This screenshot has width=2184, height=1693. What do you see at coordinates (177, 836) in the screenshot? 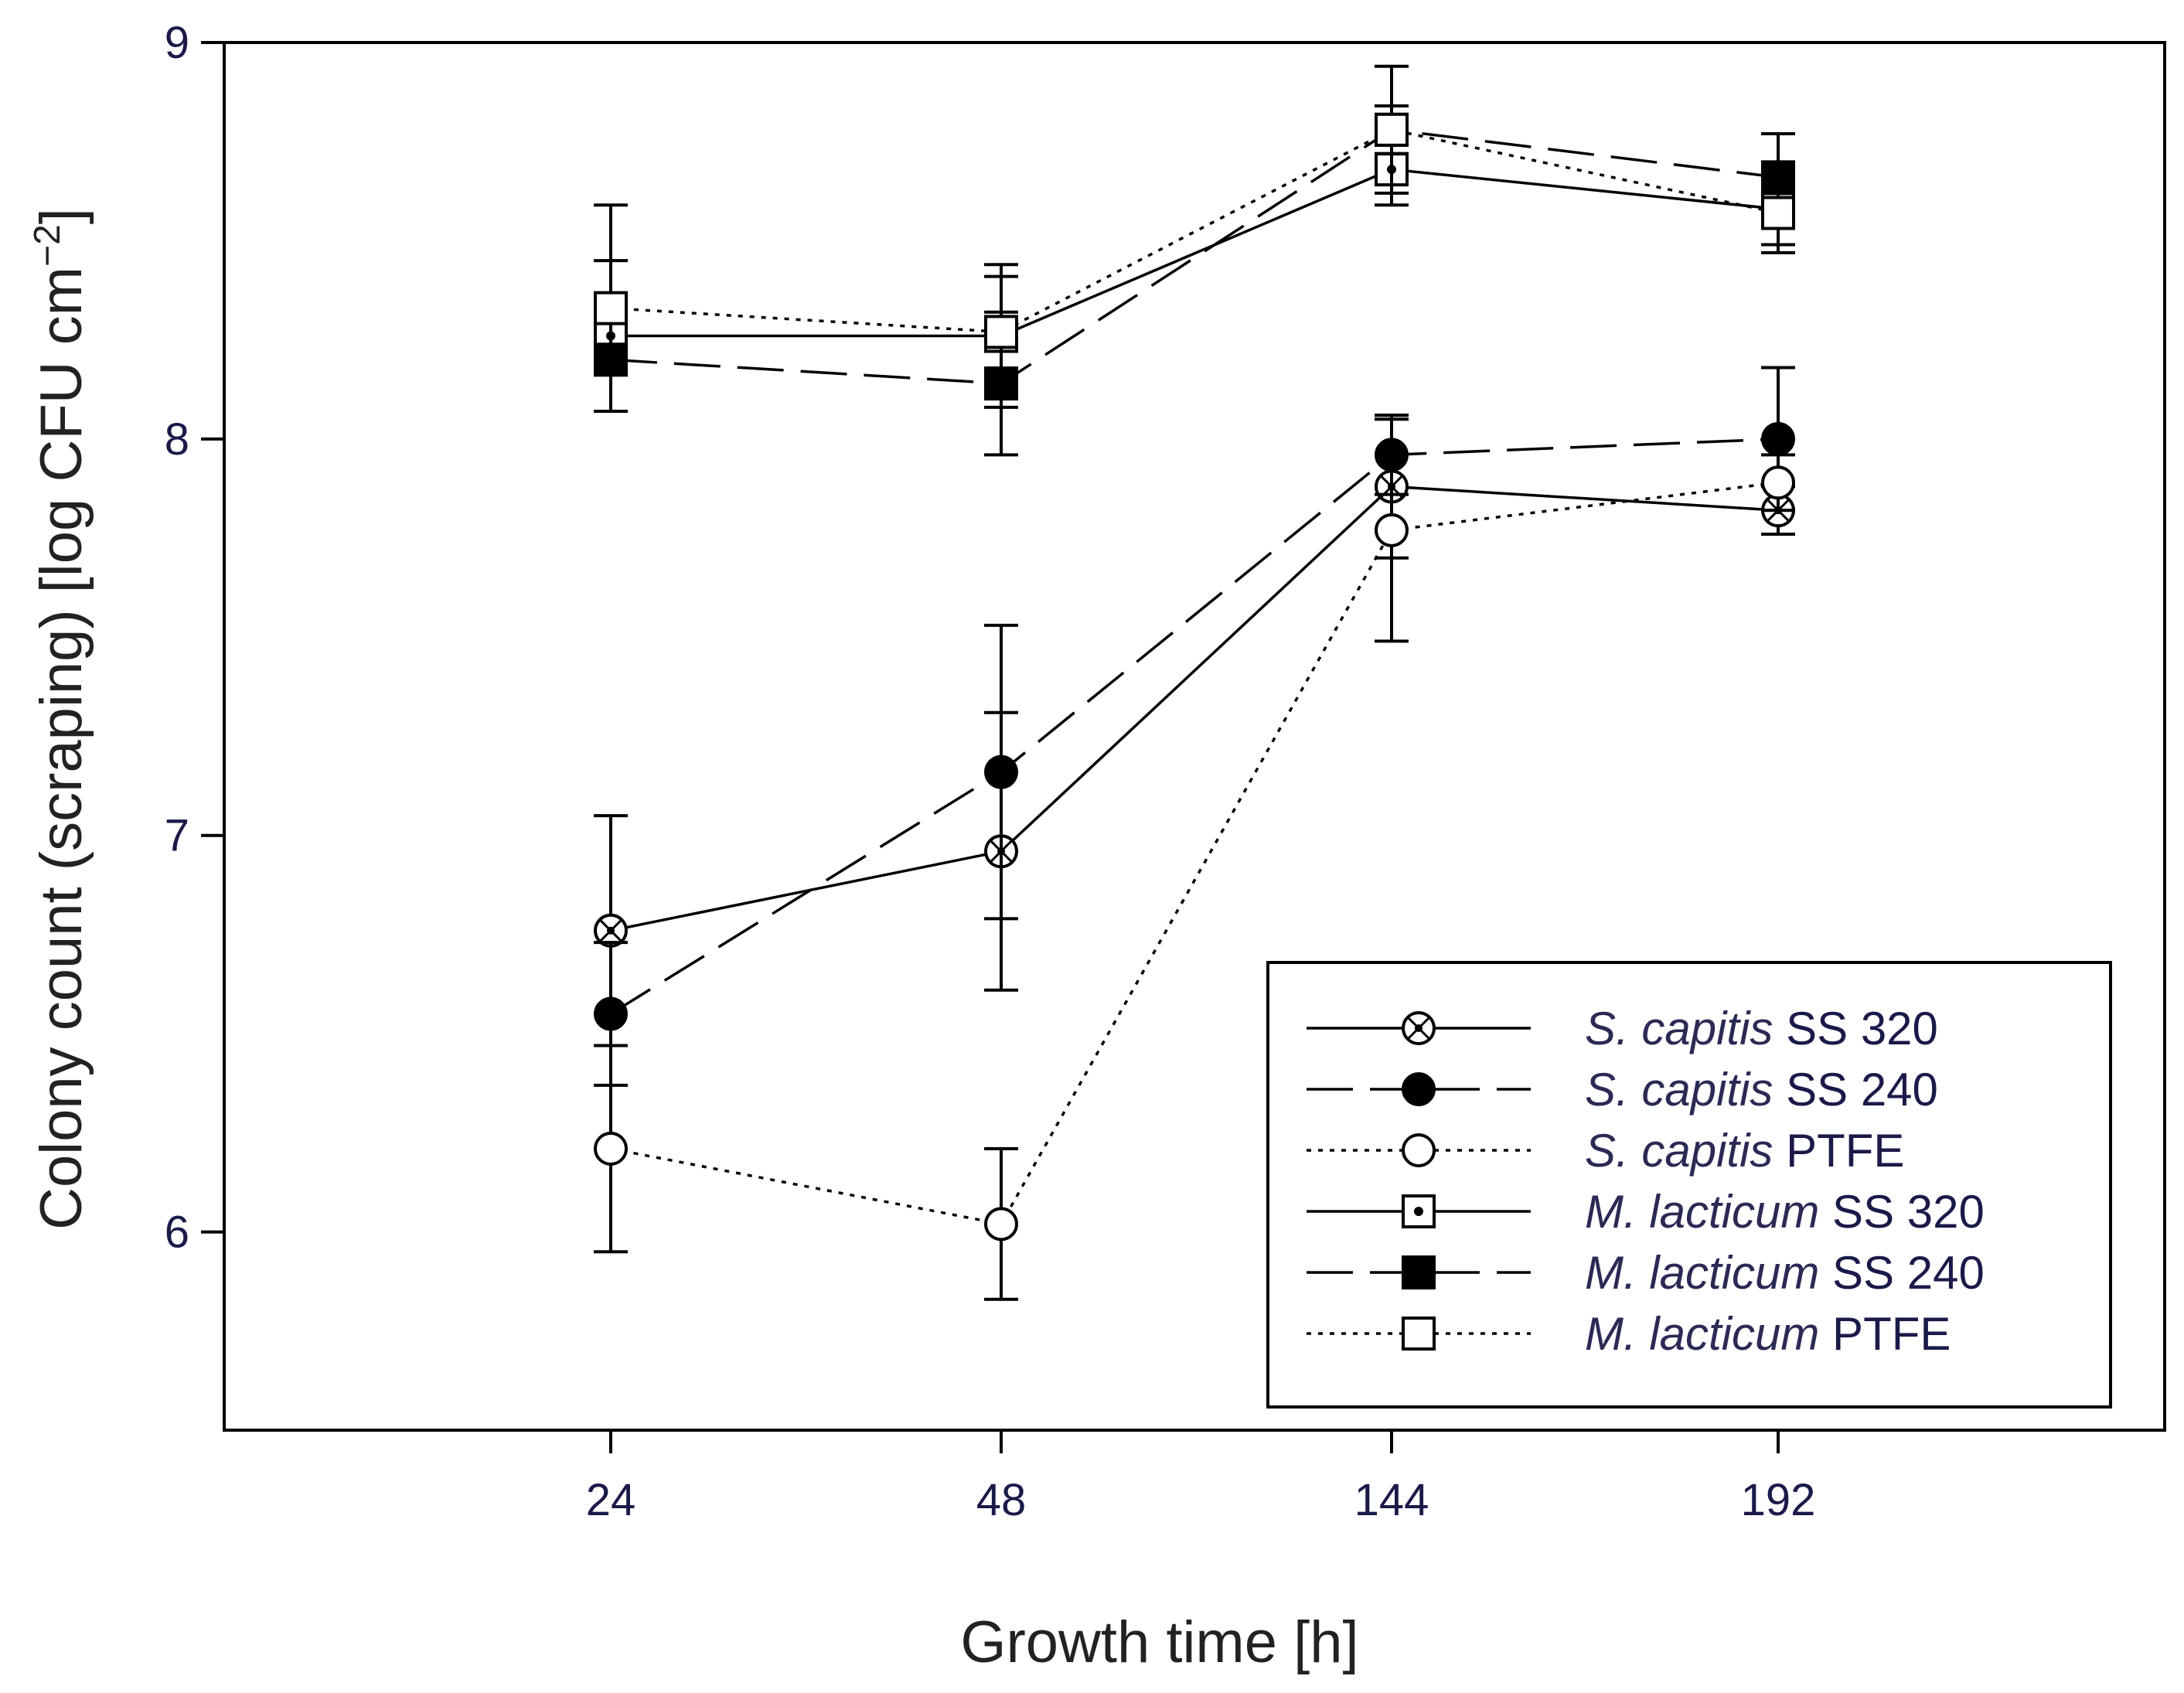
I see `y-tick-label: 7` at bounding box center [177, 836].